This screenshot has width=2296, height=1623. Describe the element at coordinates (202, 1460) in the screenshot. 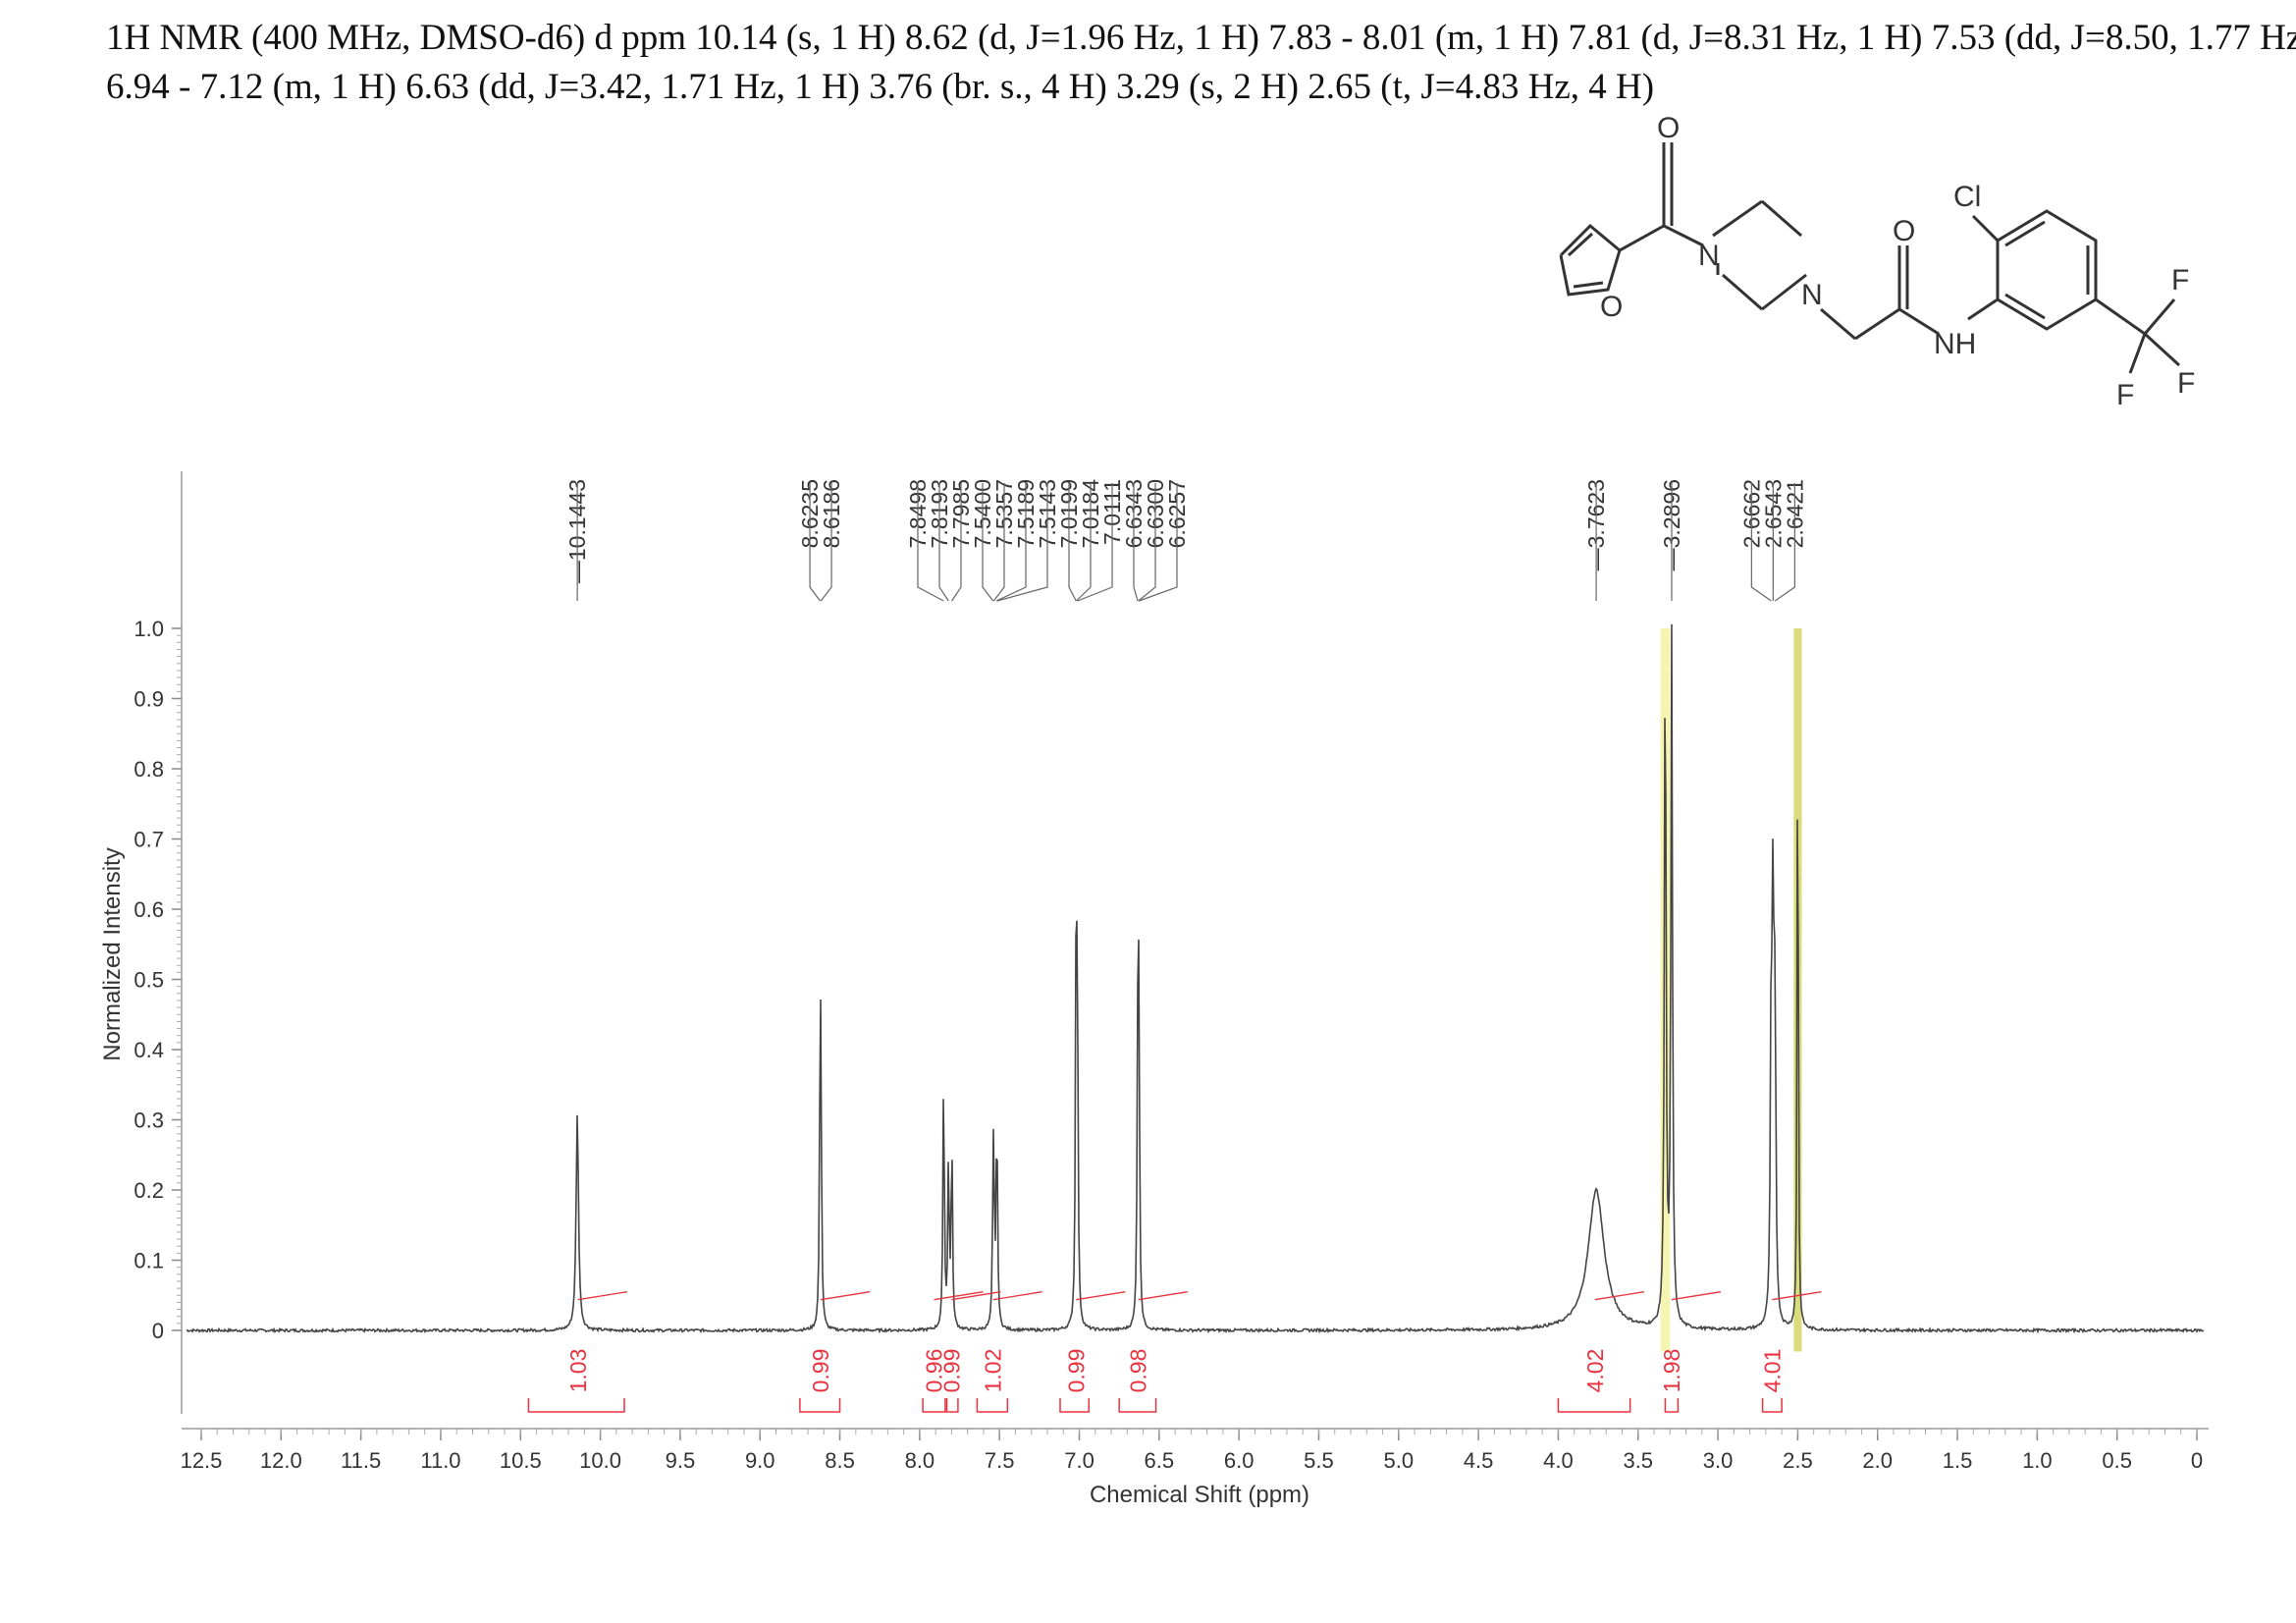

I see `x-tick-label: 12.5` at that location.